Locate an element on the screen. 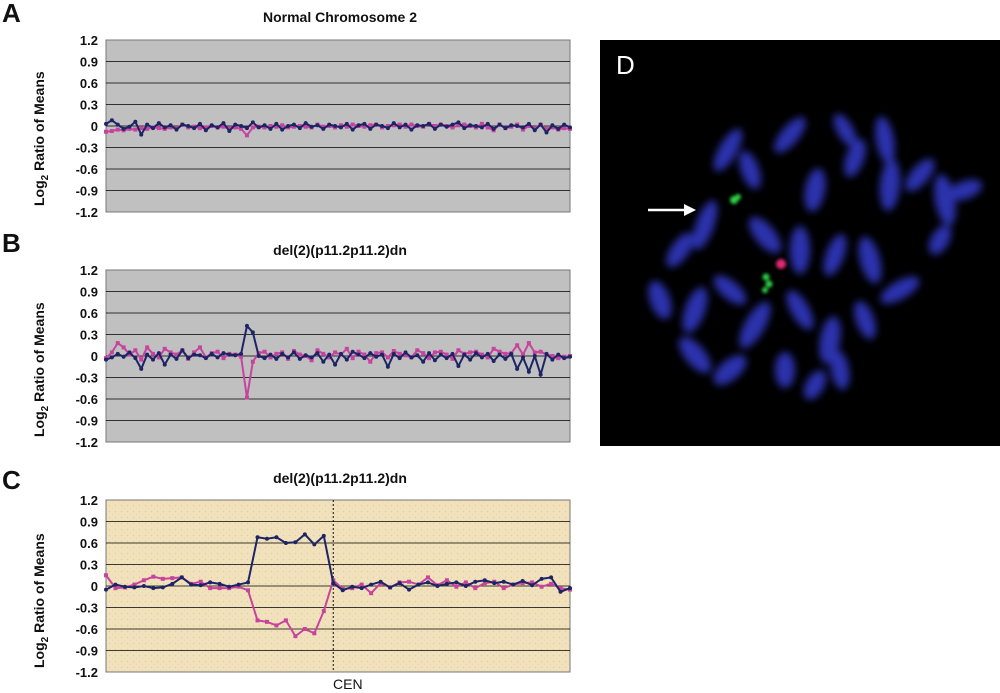 Image resolution: width=1000 pixels, height=693 pixels. panel-letter-c: C is located at coordinates (11, 480).